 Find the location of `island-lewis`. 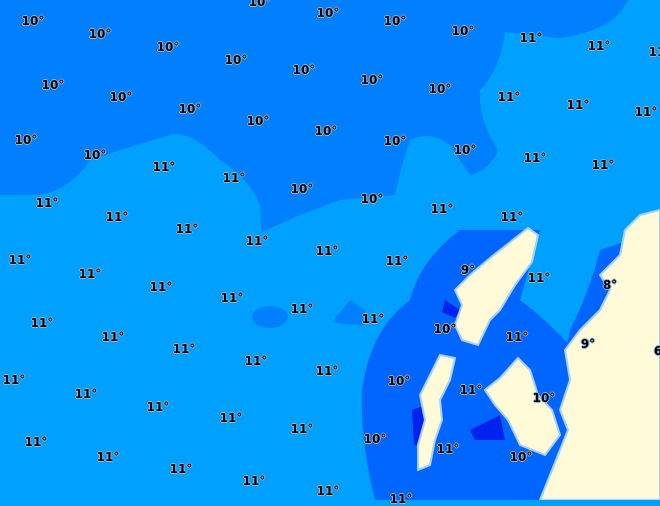

island-lewis is located at coordinates (496, 286).